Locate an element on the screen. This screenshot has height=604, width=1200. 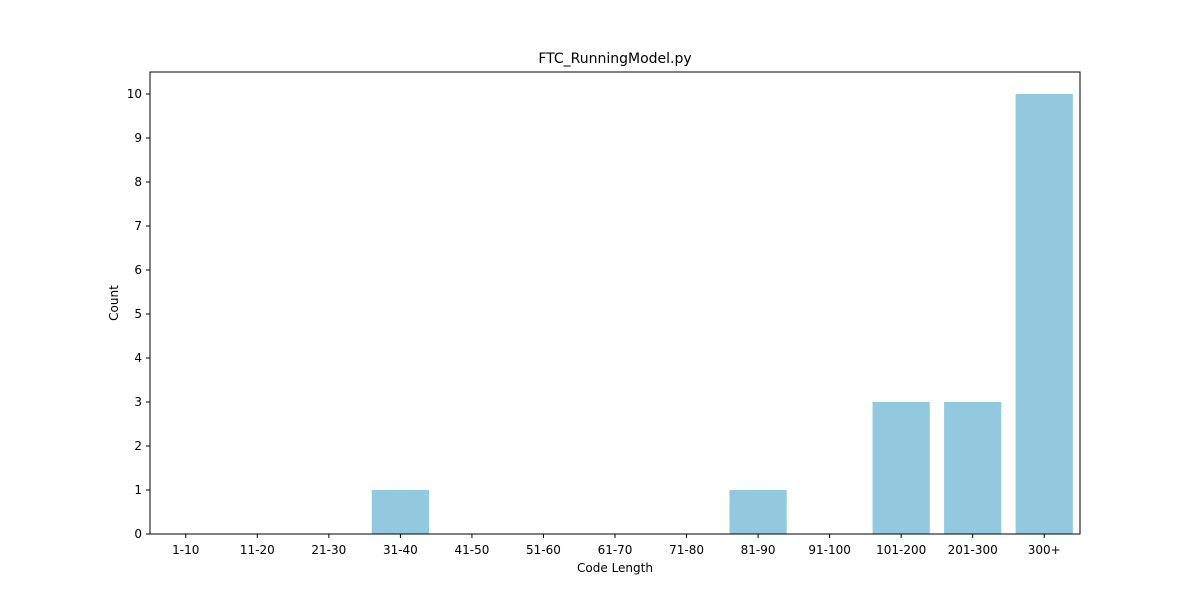
x-tick-label: 300+ is located at coordinates (1044, 550).